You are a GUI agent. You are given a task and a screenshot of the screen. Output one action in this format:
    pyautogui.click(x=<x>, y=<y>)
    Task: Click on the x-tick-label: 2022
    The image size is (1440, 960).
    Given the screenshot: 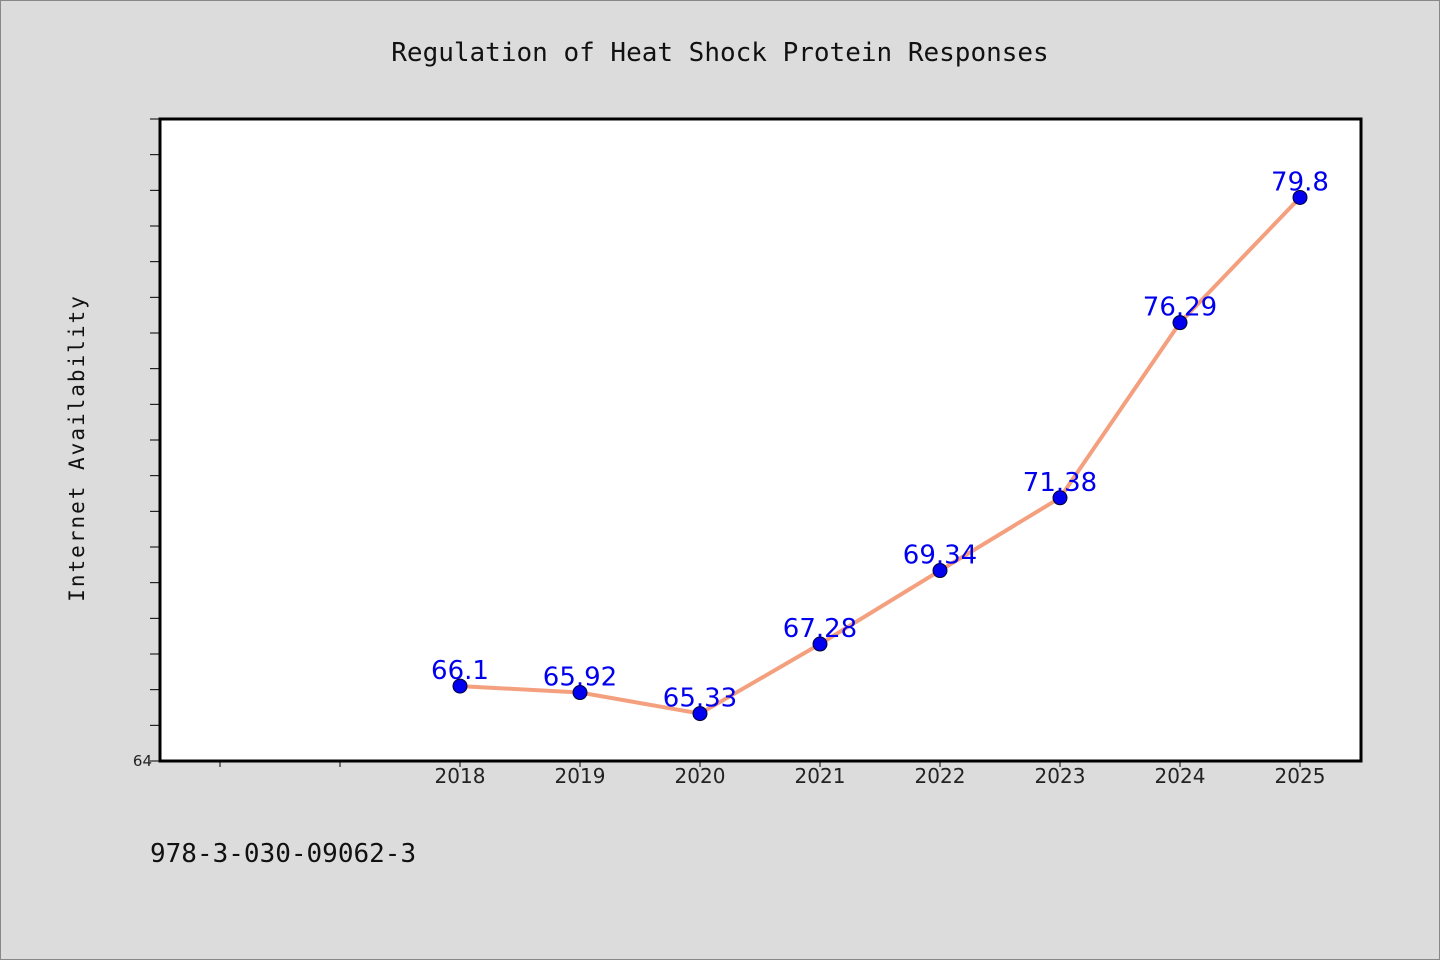 What is the action you would take?
    pyautogui.click(x=940, y=776)
    